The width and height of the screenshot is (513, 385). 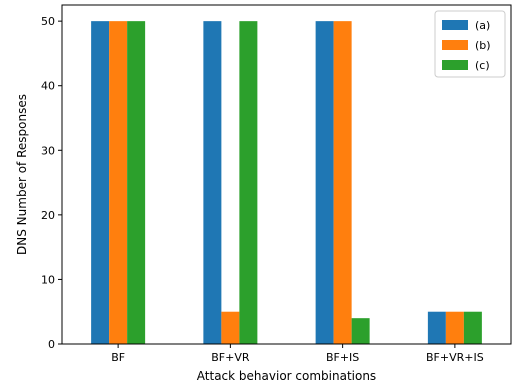 I want to click on legend: (a) (b) (c), so click(x=470, y=44).